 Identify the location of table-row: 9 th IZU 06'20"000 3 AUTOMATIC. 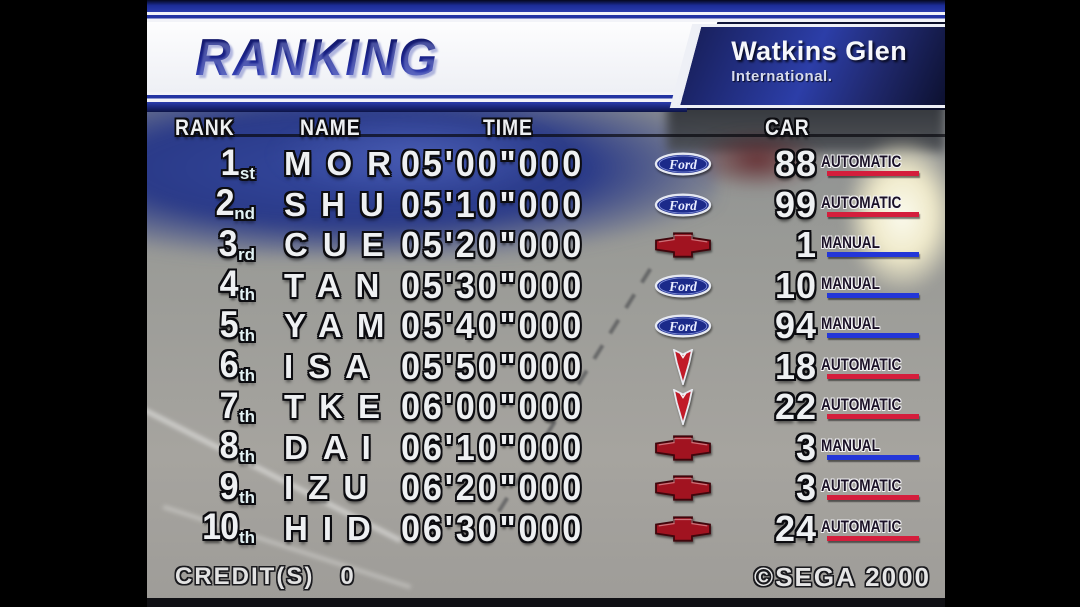
(546, 488).